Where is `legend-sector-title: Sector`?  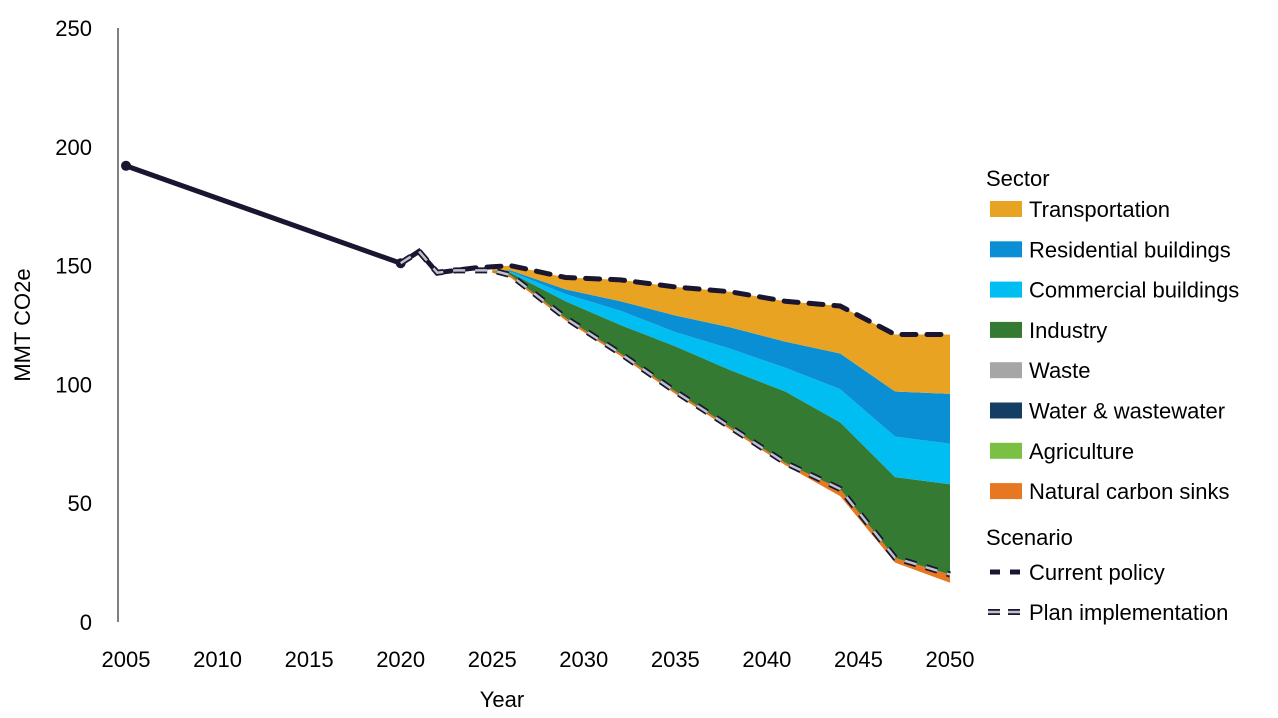
legend-sector-title: Sector is located at coordinates (1018, 178).